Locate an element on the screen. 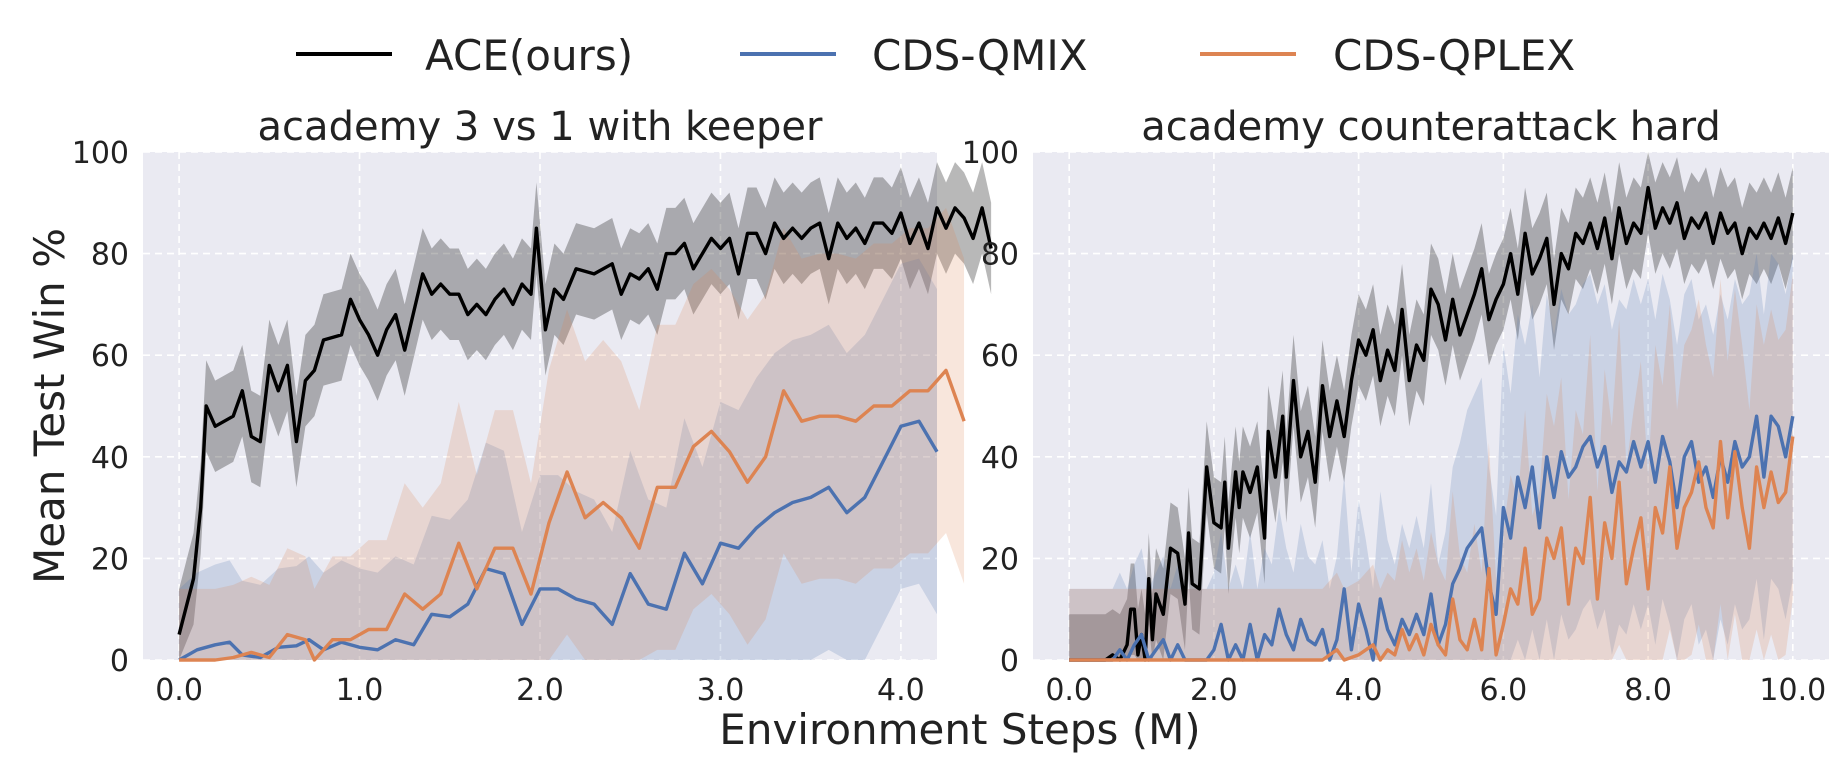 This screenshot has height=766, width=1842. legend-entry-cds-qplex: CDS-QPLEX is located at coordinates (1387, 55).